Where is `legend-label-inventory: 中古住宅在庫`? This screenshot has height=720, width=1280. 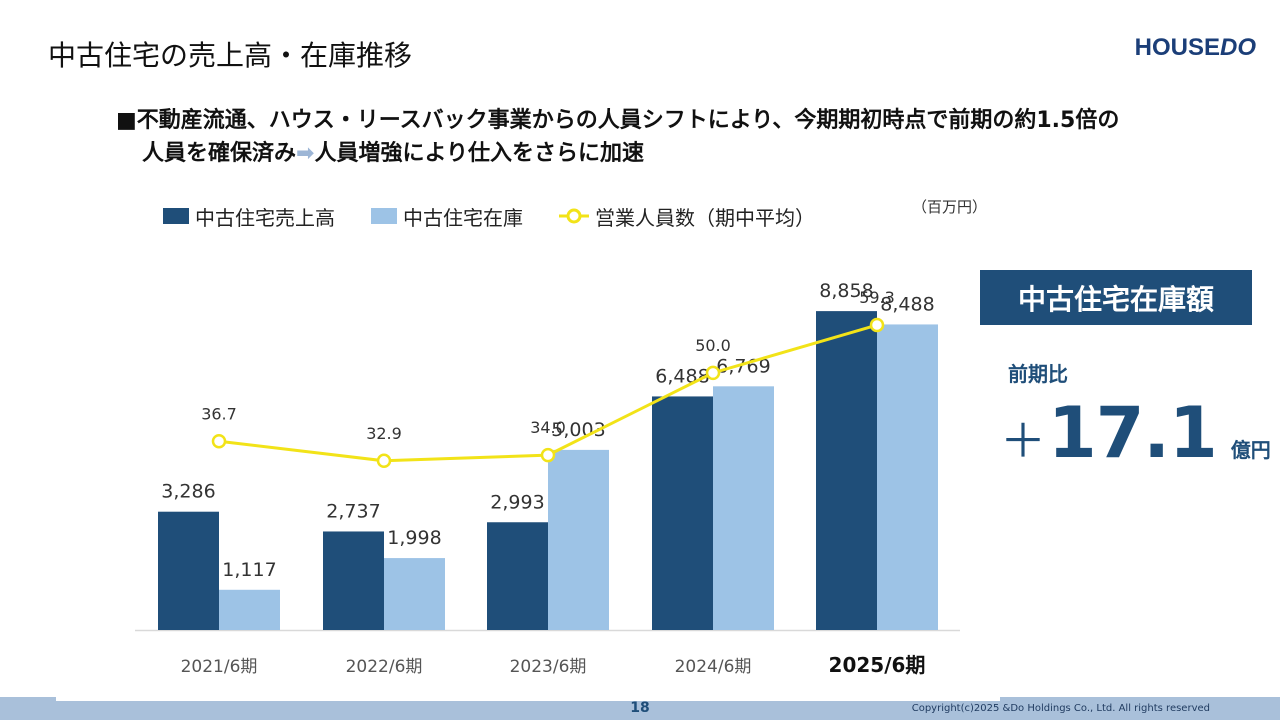
legend-label-inventory: 中古住宅在庫 is located at coordinates (463, 217).